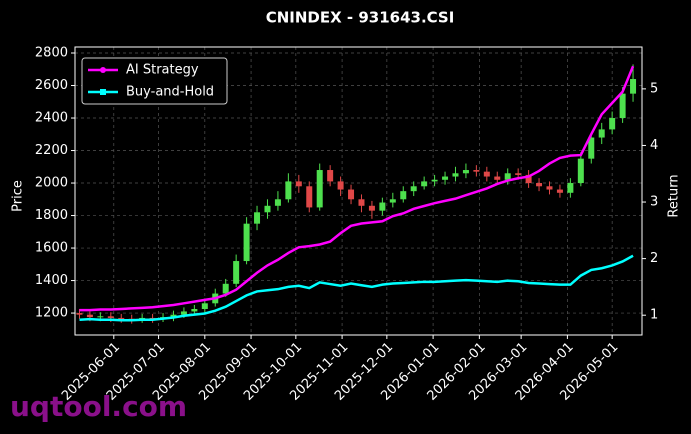 This screenshot has height=434, width=691. I want to click on y-tick-label: 2800, so click(51, 53).